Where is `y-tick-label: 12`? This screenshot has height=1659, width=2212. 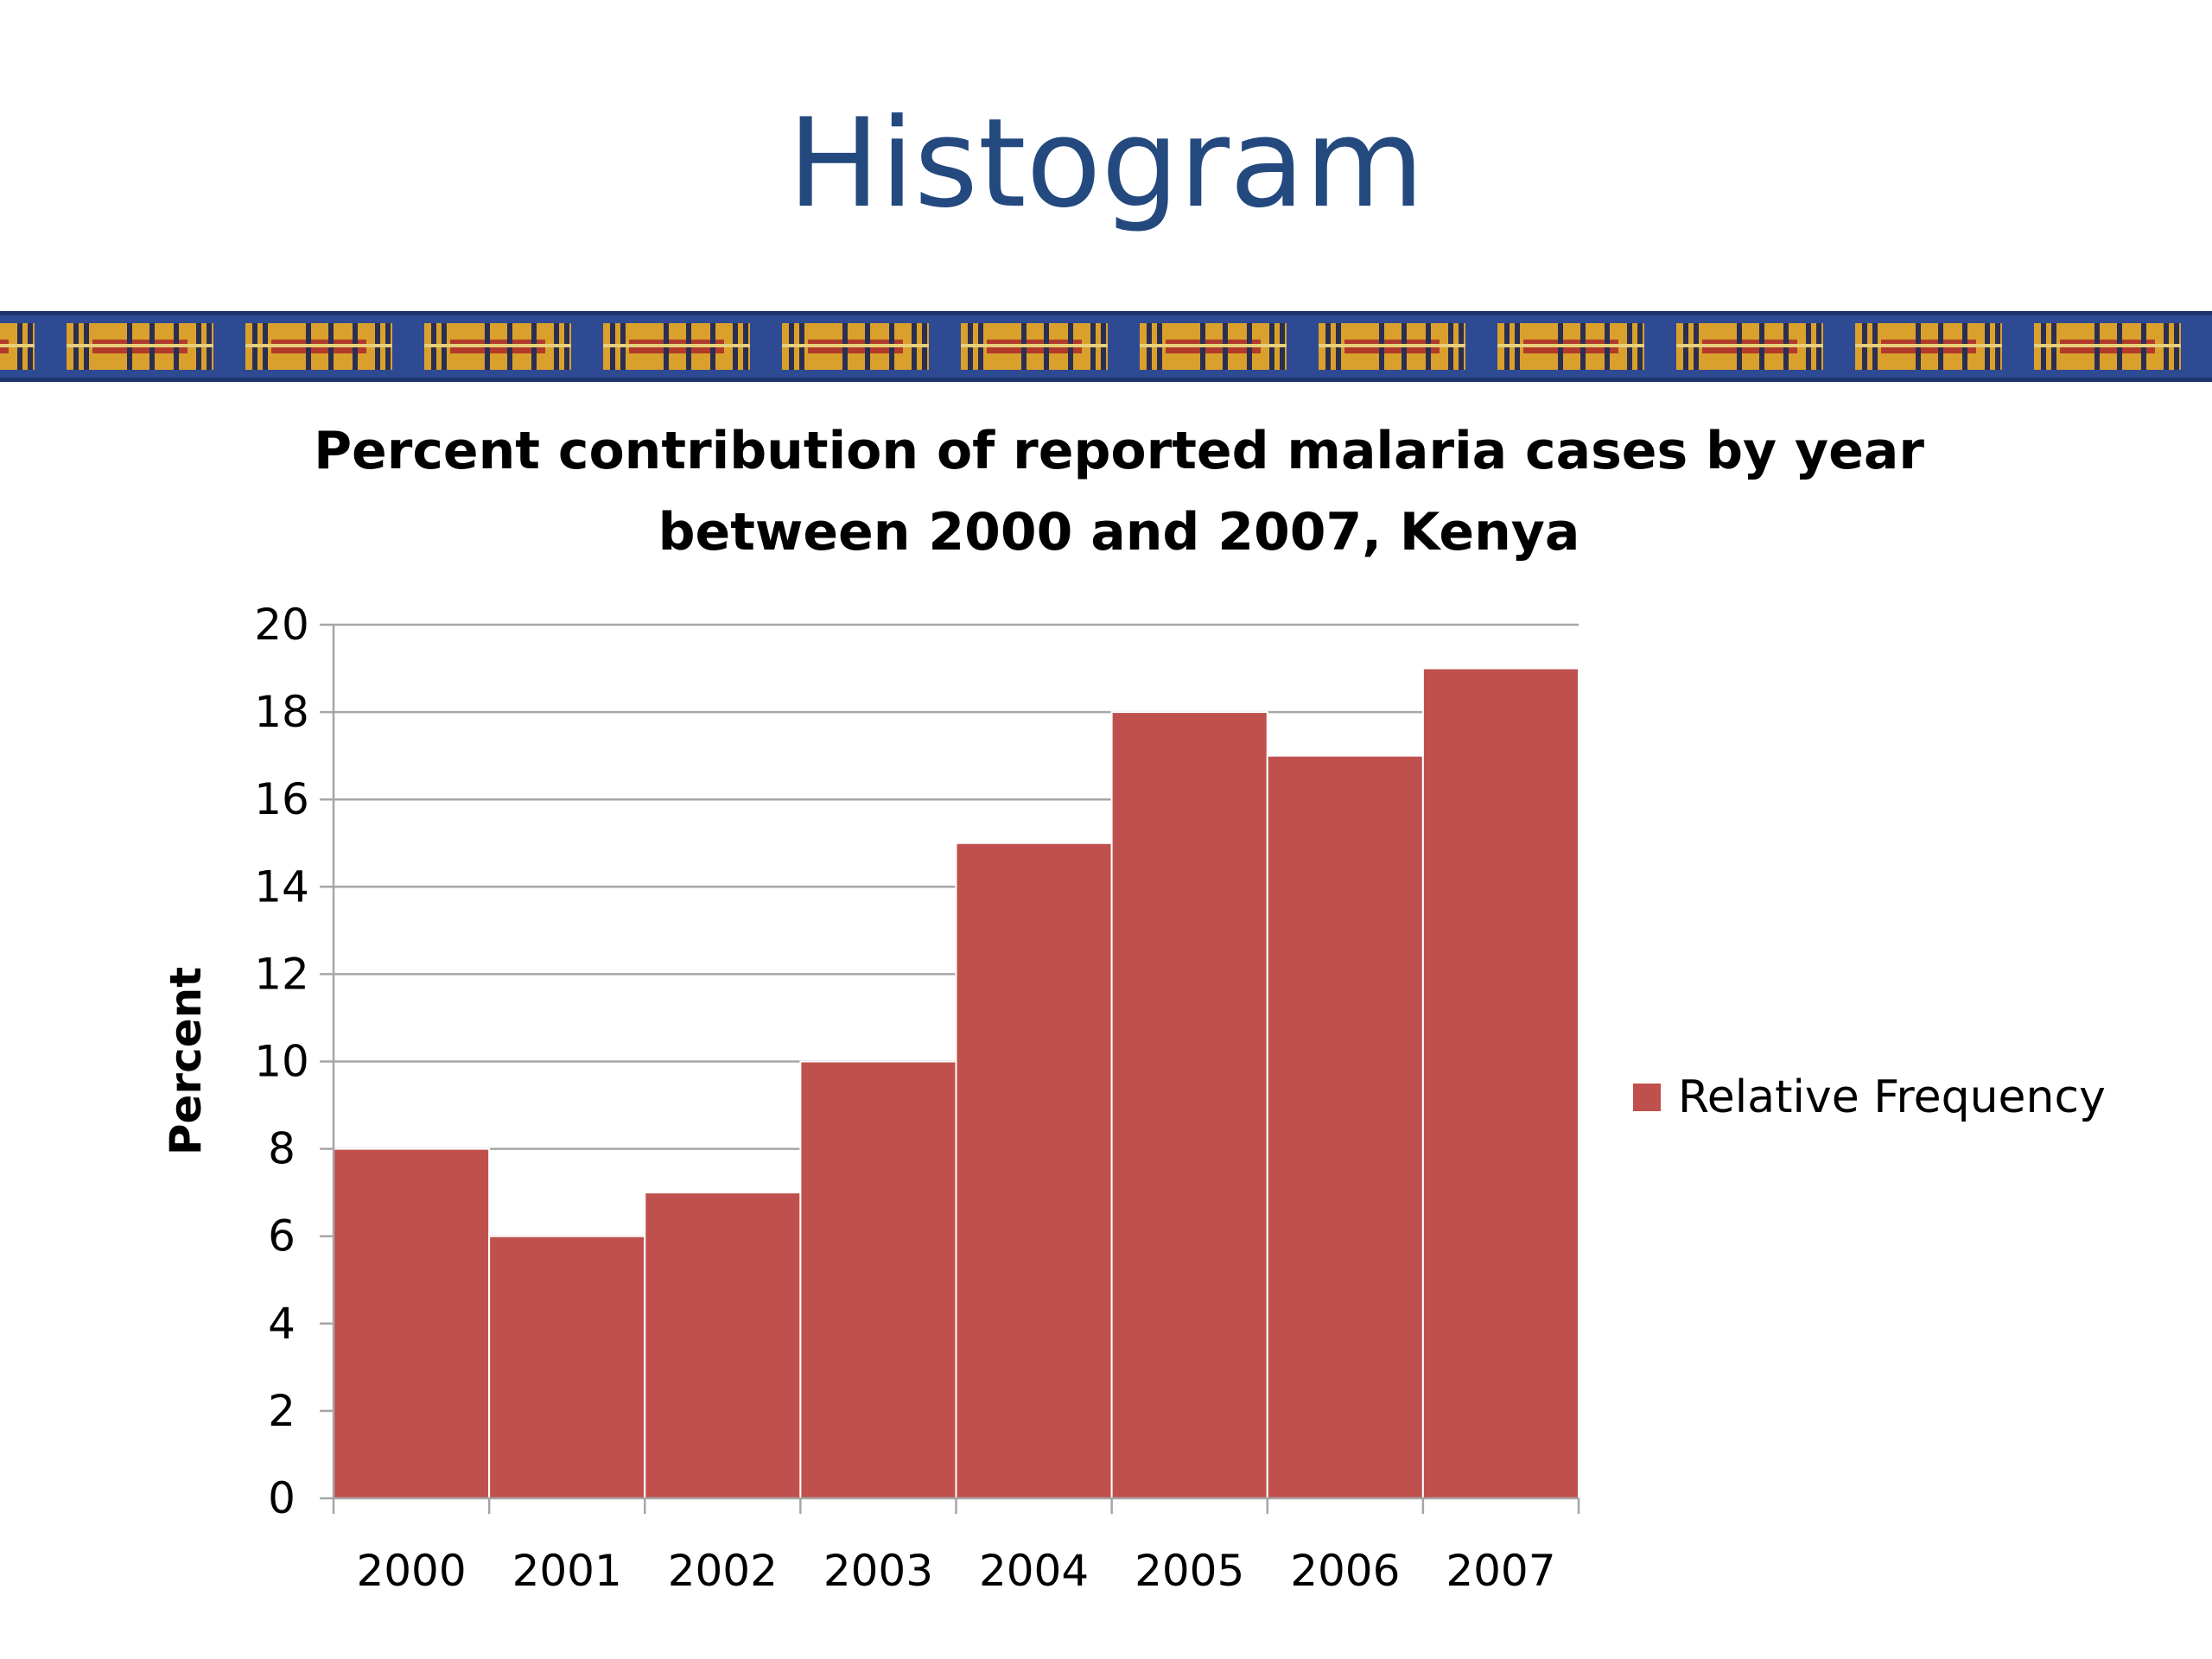
y-tick-label: 12 is located at coordinates (281, 974).